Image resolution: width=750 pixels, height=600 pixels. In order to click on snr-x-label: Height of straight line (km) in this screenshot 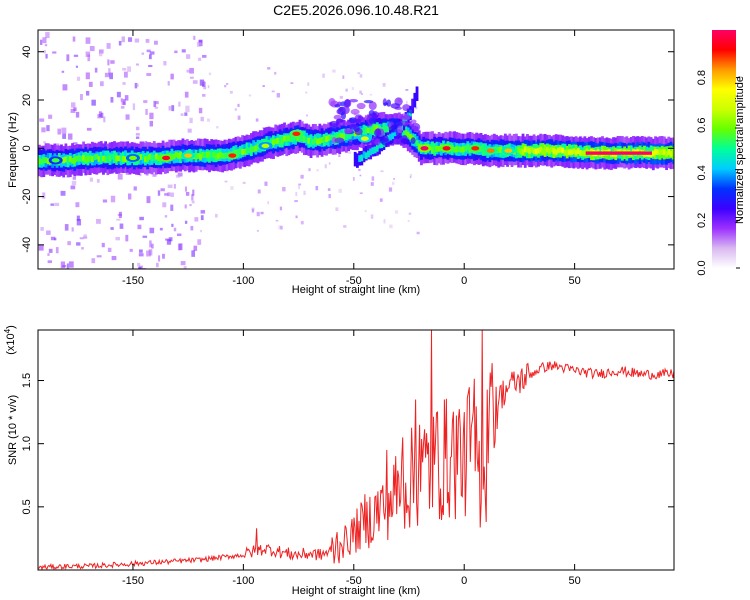, I will do `click(356, 591)`.